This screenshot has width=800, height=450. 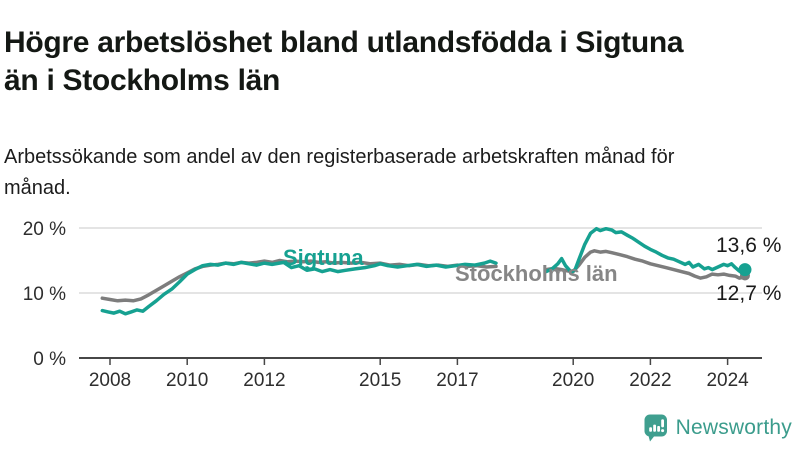 I want to click on y-tick-label: 10 %, so click(x=44, y=294).